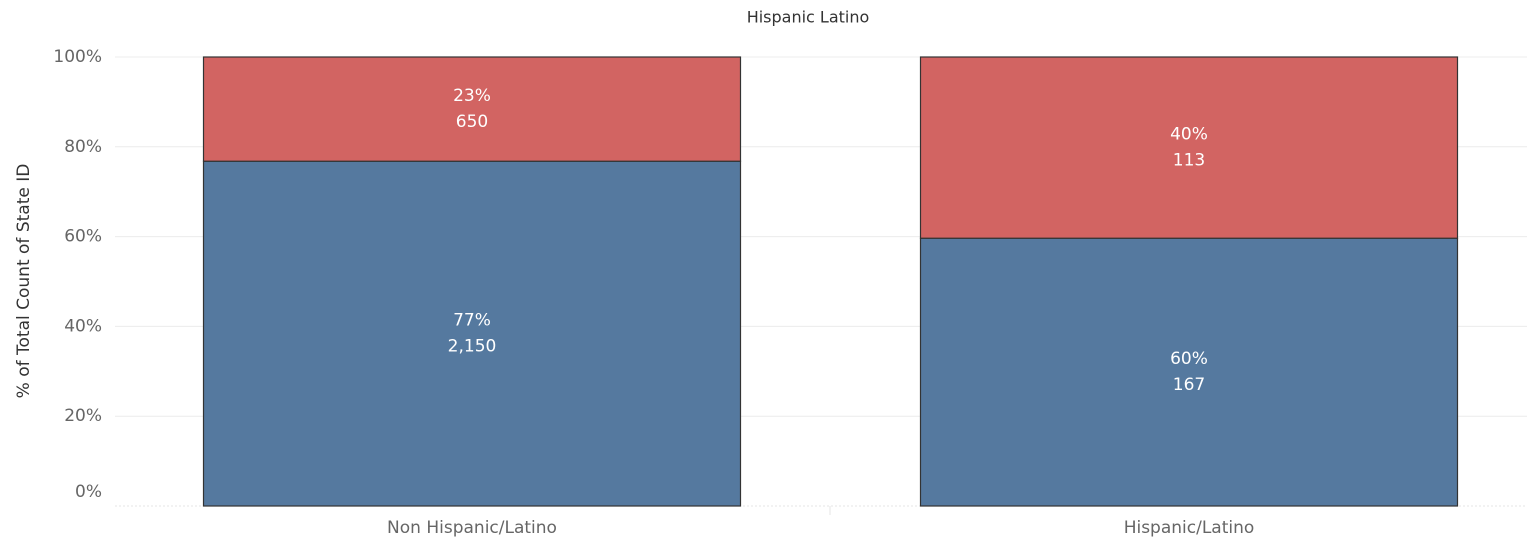 The image size is (1527, 542). Describe the element at coordinates (1189, 528) in the screenshot. I see `x-tick-label: Hispanic/Latino` at that location.